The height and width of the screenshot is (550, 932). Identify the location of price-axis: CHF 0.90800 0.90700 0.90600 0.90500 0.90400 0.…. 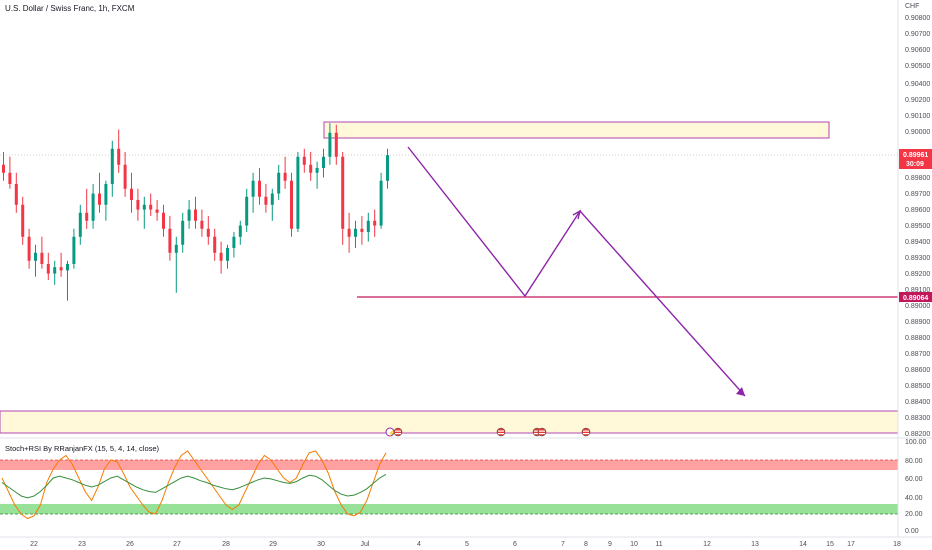
(917, 220).